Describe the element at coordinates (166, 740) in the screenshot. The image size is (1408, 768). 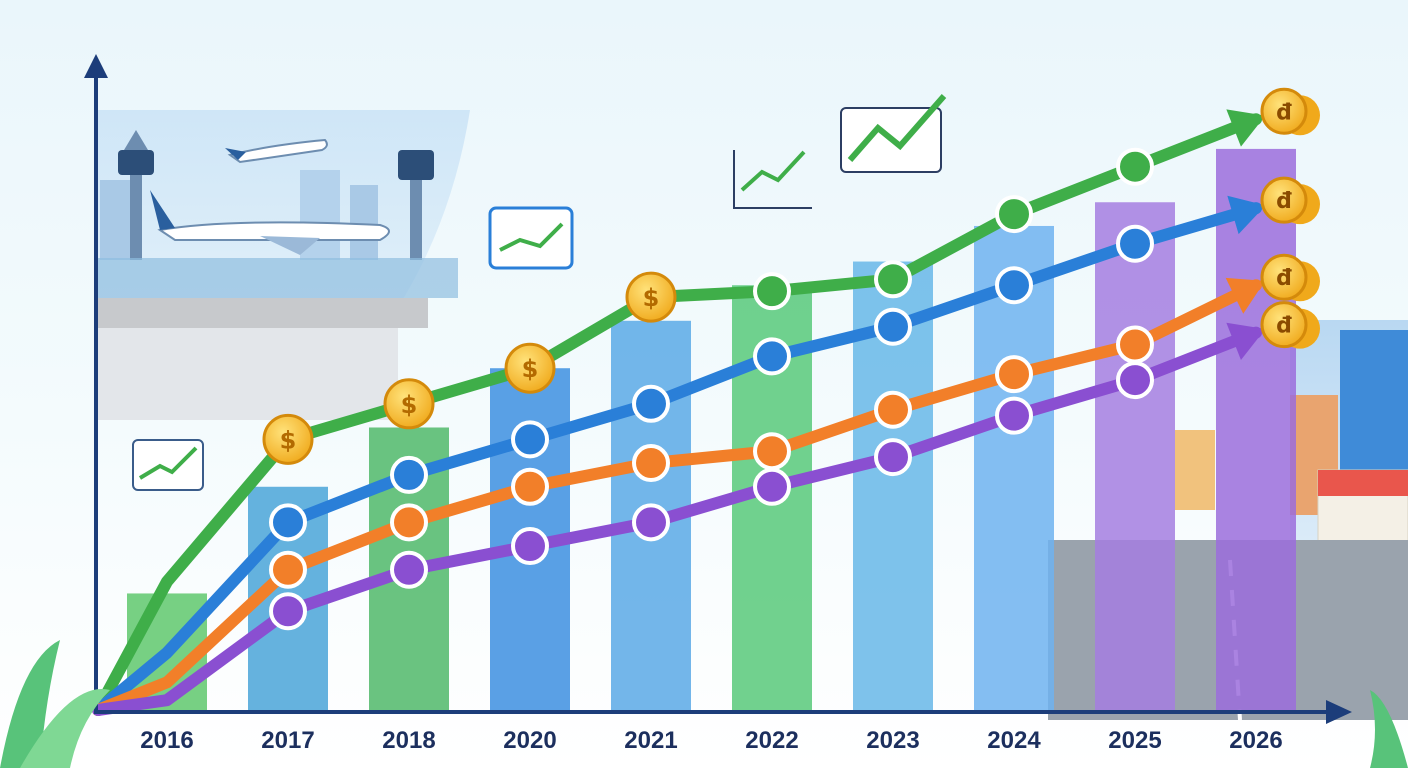
I see `x-tick-label: 2016` at that location.